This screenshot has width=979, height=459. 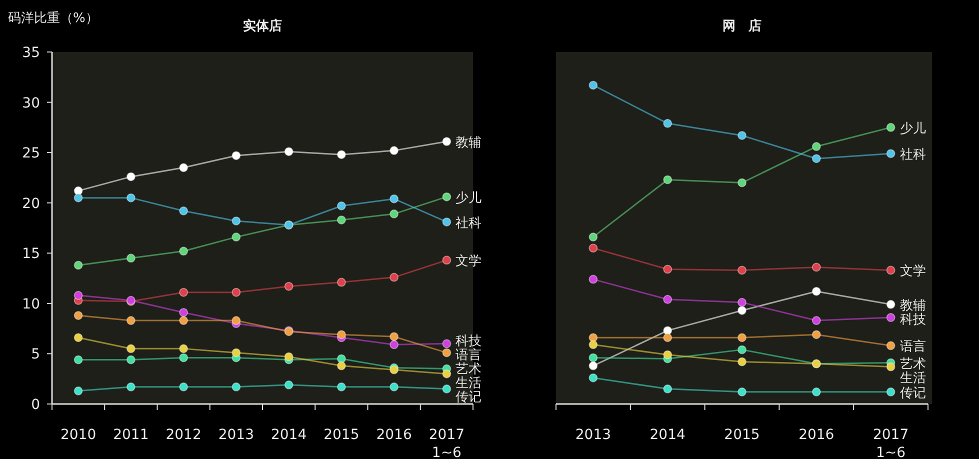 I want to click on chart-title: 网 店, so click(x=742, y=26).